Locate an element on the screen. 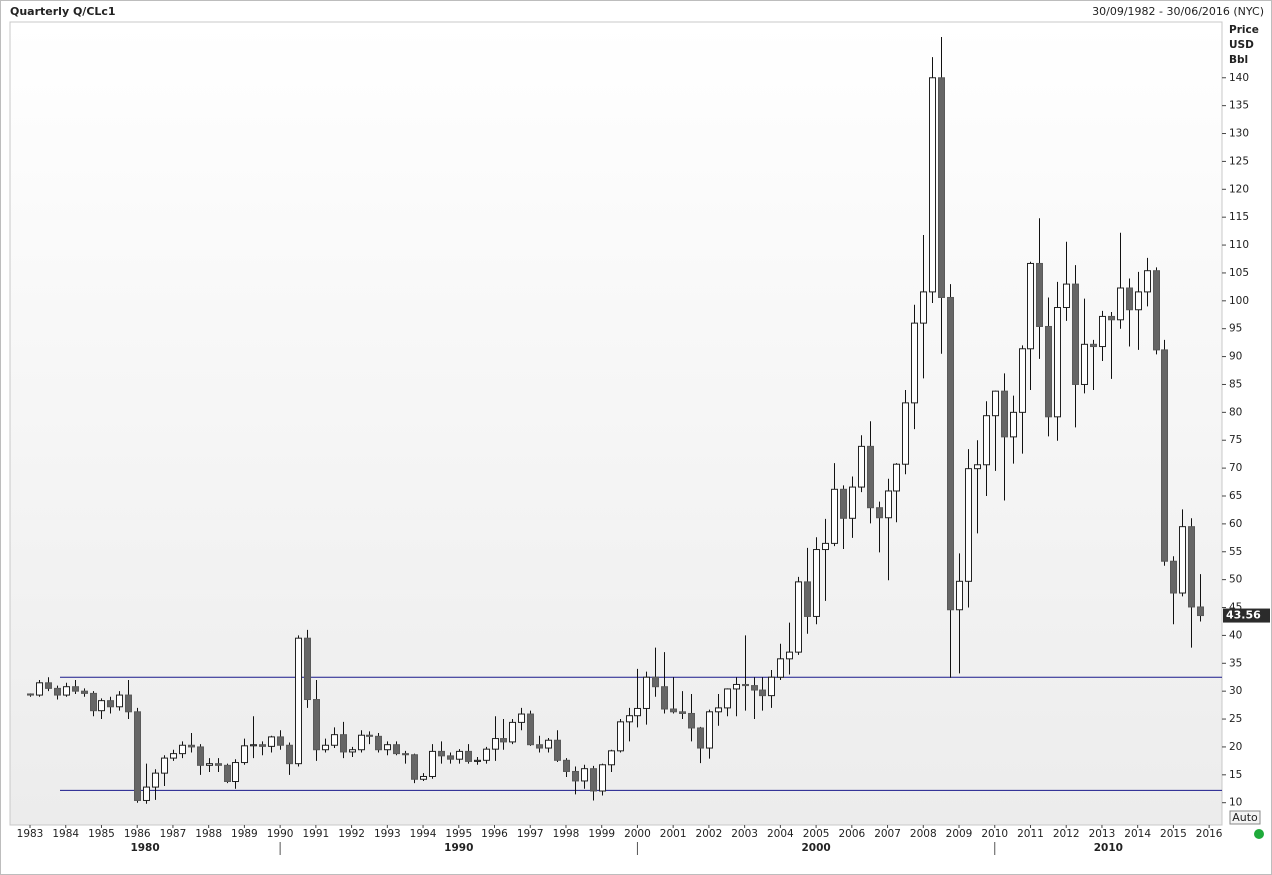 The height and width of the screenshot is (875, 1272). y-tick-label: 95 is located at coordinates (1235, 329).